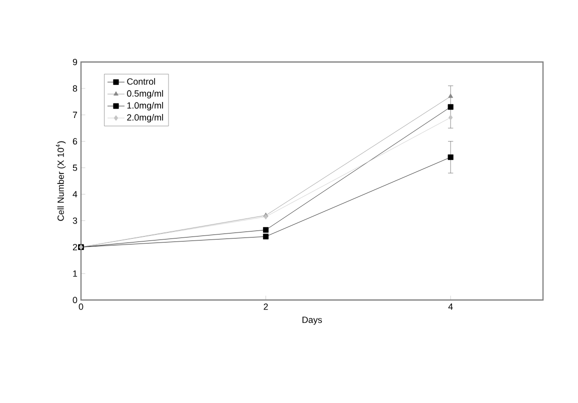  What do you see at coordinates (75, 141) in the screenshot?
I see `y-tick-label: 6` at bounding box center [75, 141].